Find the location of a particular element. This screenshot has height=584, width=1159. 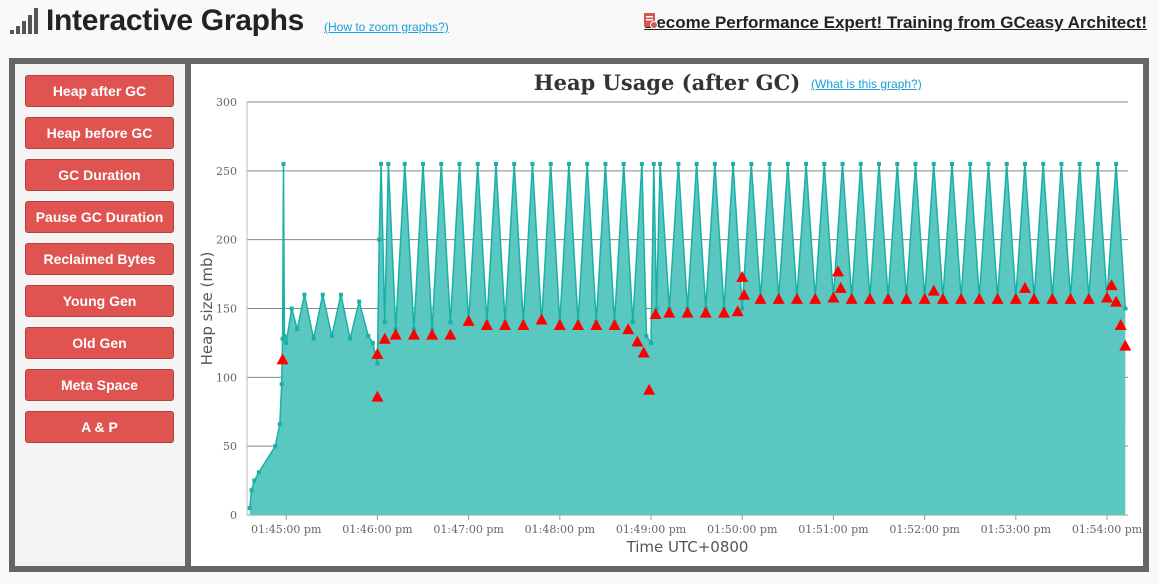

heap-before-gc-button: Heap before GC is located at coordinates (99, 133).